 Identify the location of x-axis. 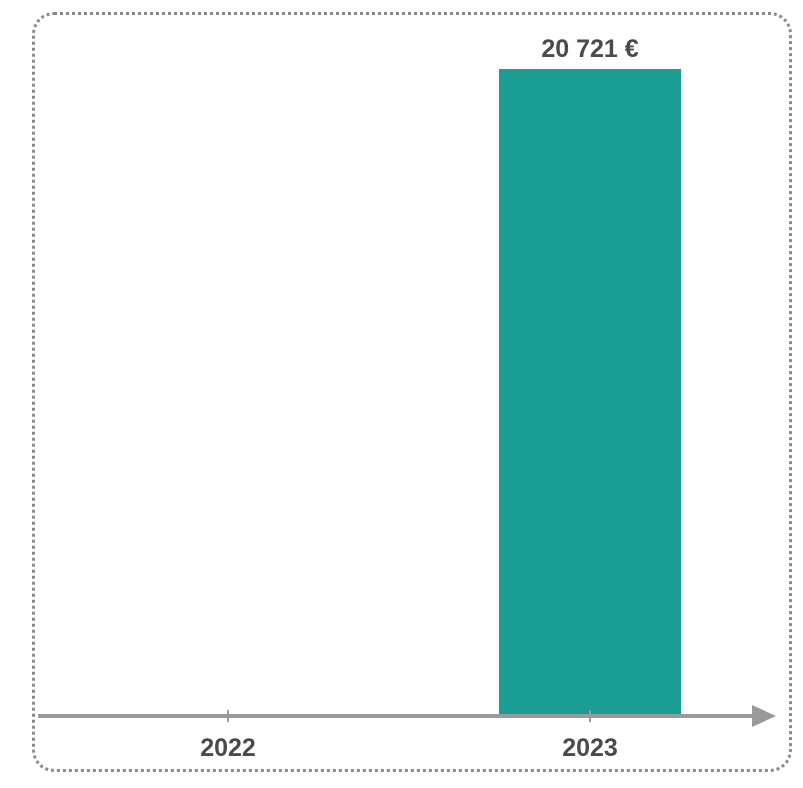
(407, 716).